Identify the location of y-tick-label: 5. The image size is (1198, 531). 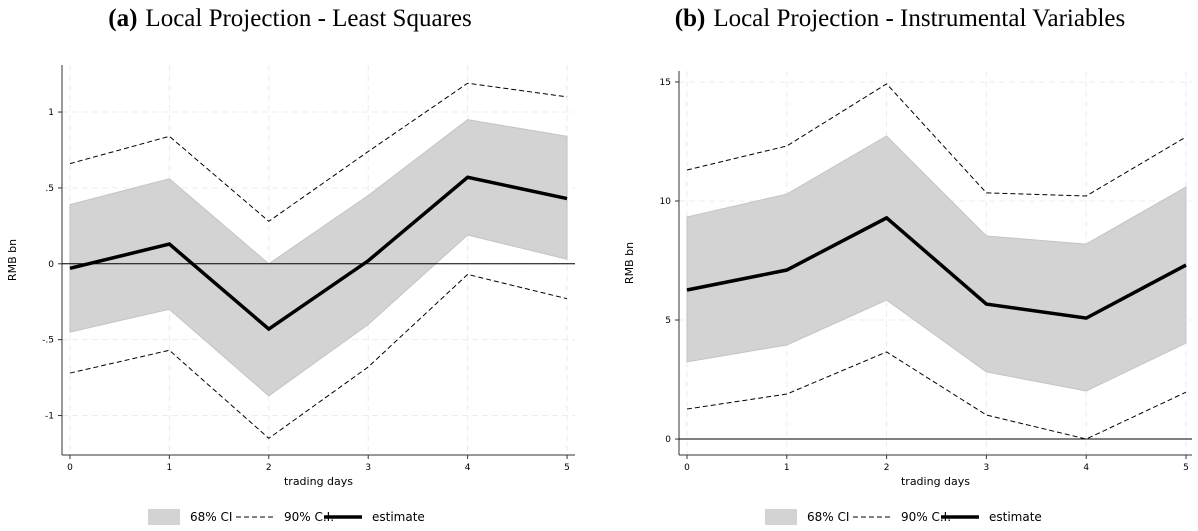
(668, 321).